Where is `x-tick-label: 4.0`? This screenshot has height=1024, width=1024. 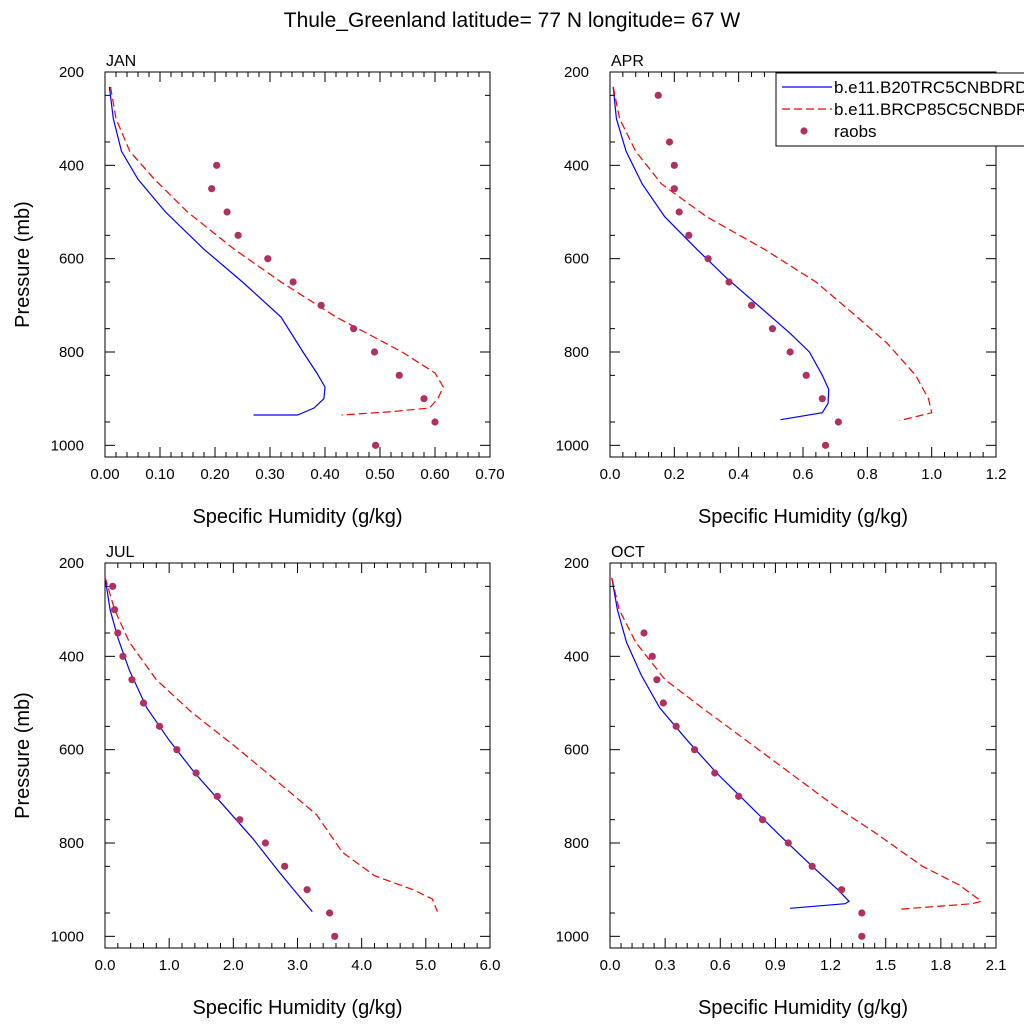
x-tick-label: 4.0 is located at coordinates (361, 965).